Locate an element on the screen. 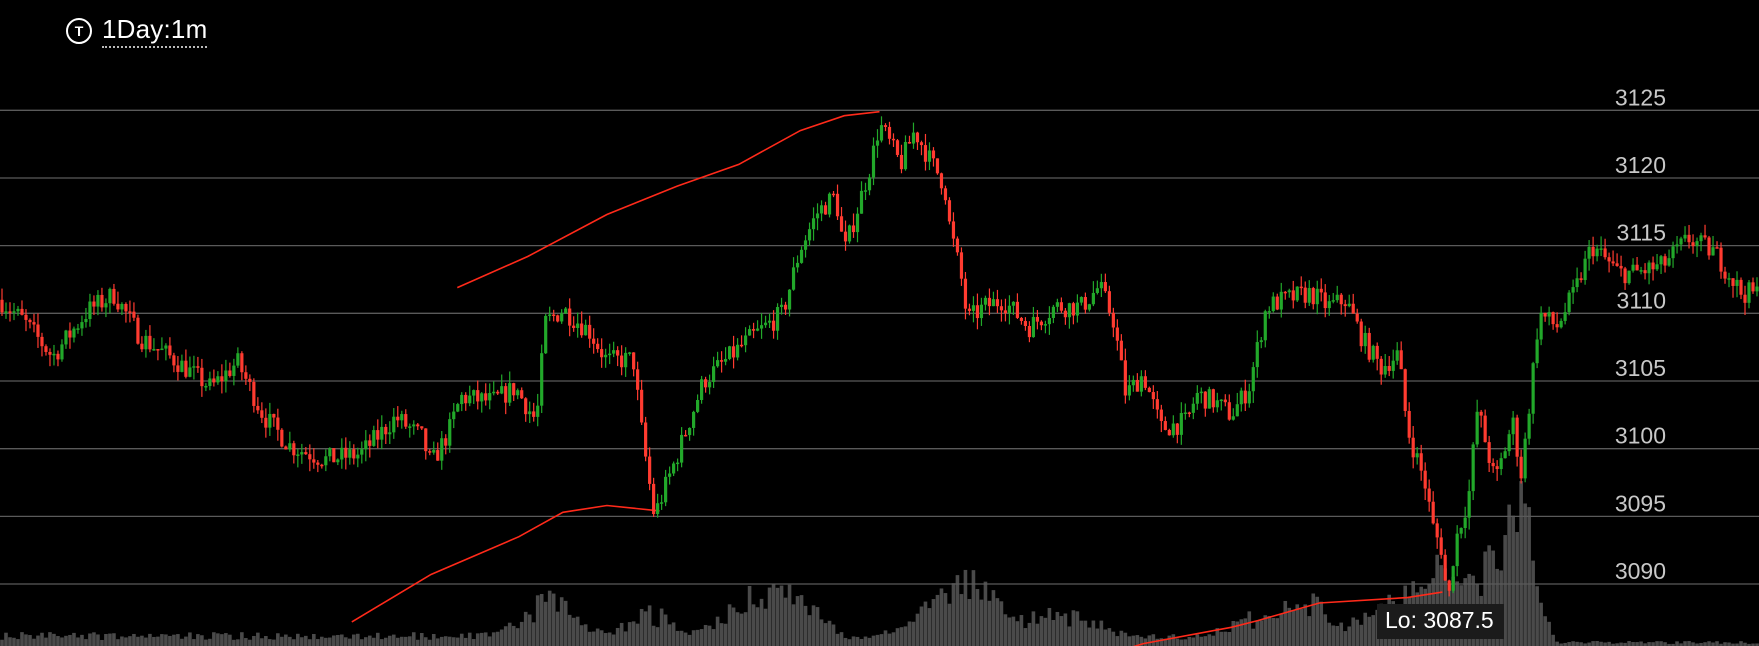 This screenshot has height=646, width=1759. timeframe-selector: 1Day:1m is located at coordinates (155, 31).